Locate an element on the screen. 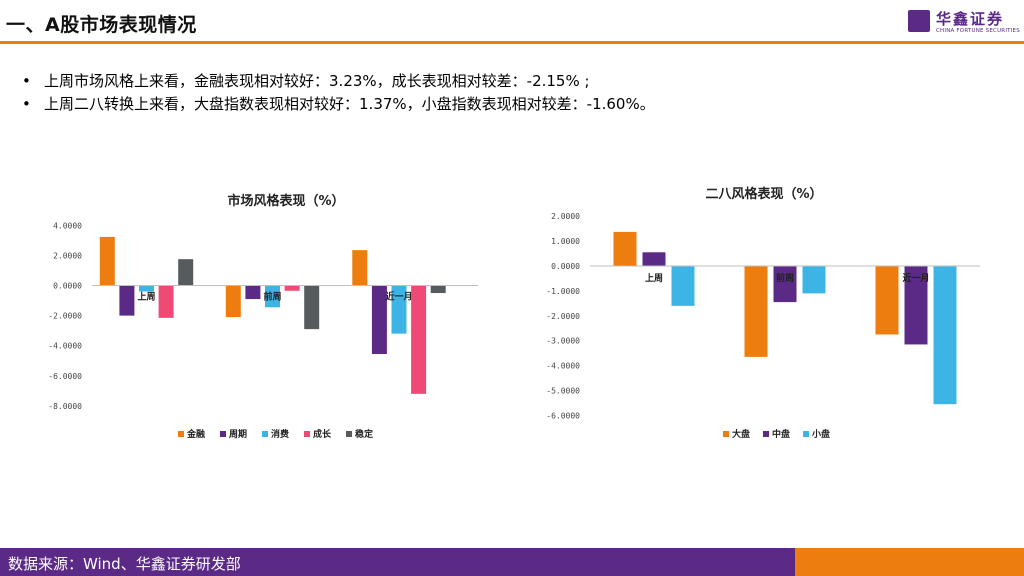  bar-中盘-前周 is located at coordinates (785, 284).